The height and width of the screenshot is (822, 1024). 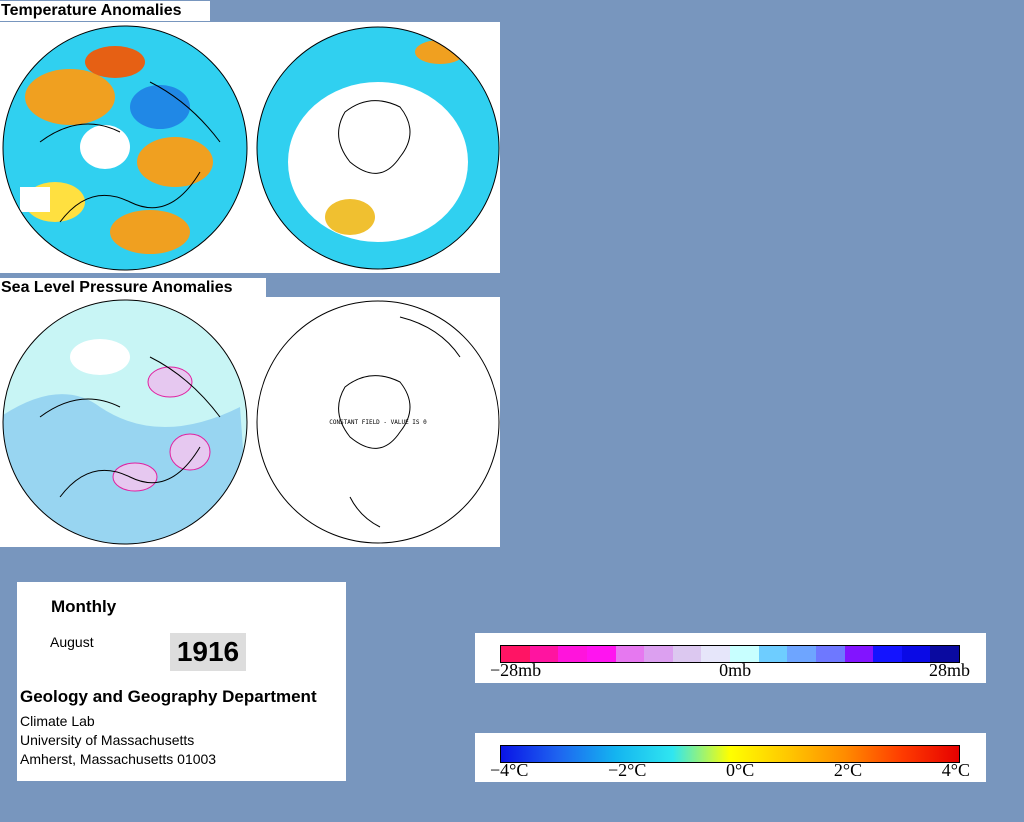 I want to click on scale-label: −4°C, so click(x=509, y=770).